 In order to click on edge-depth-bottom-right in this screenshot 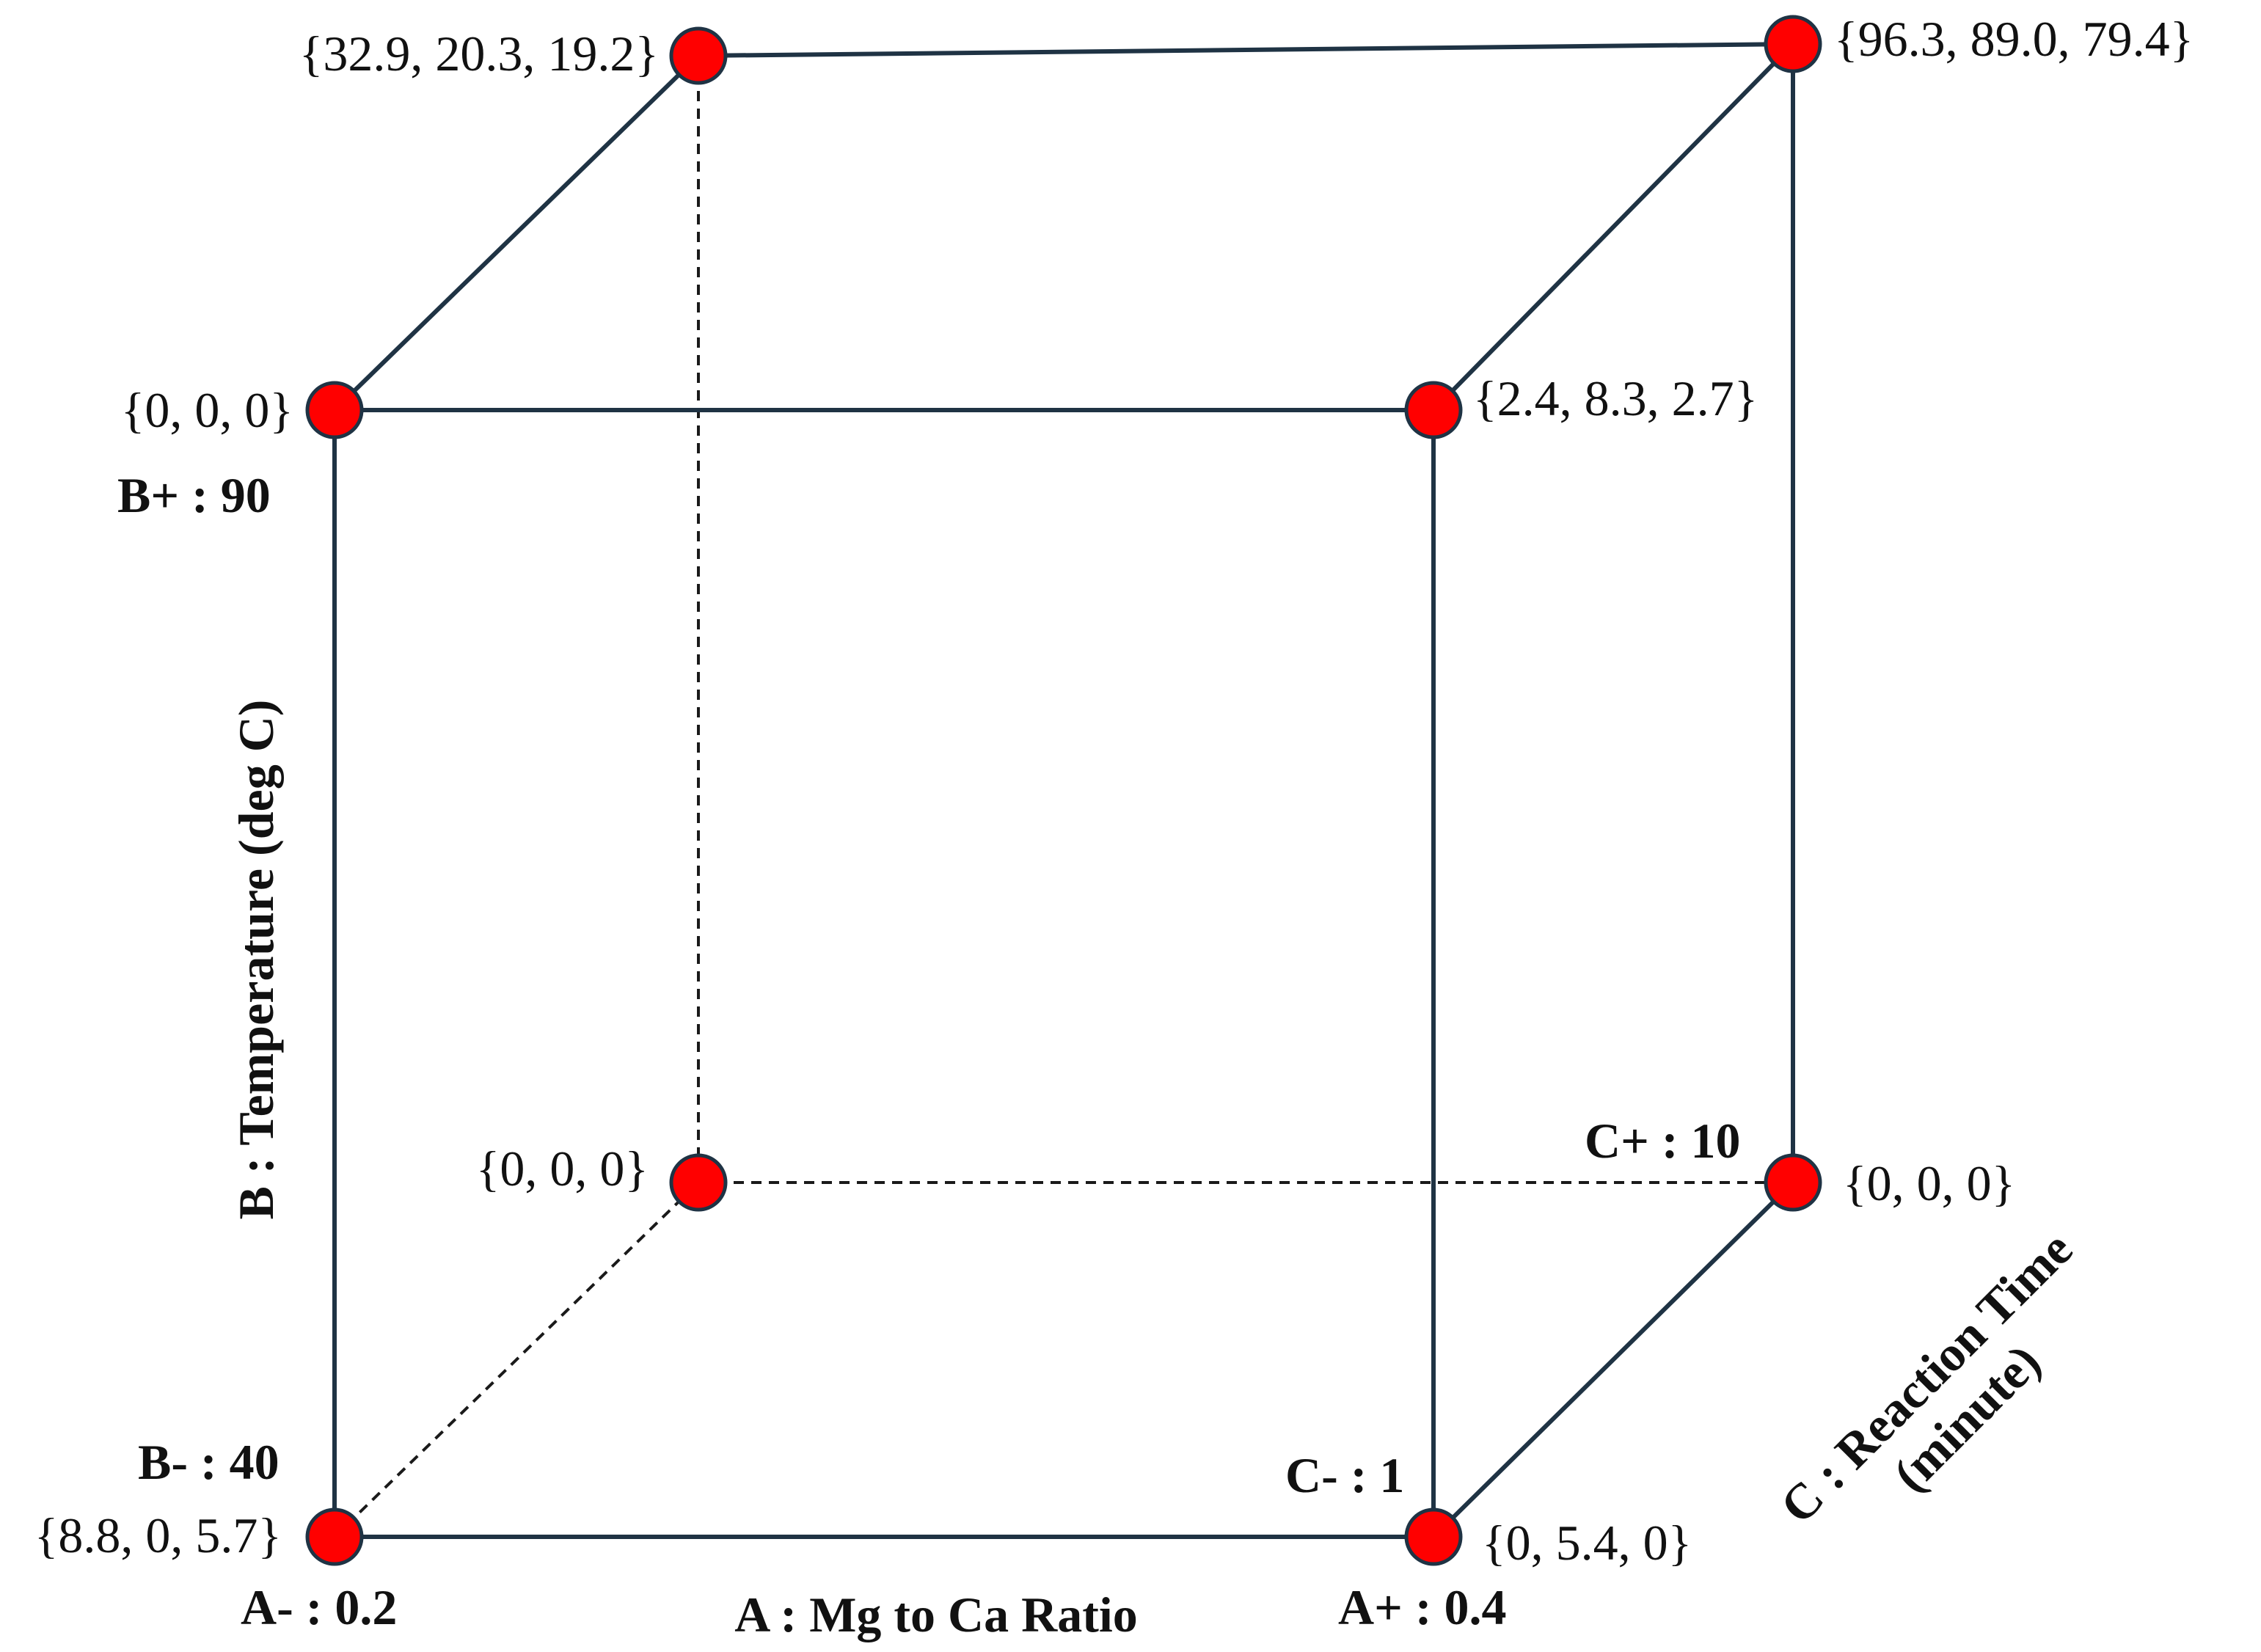, I will do `click(1613, 1359)`.